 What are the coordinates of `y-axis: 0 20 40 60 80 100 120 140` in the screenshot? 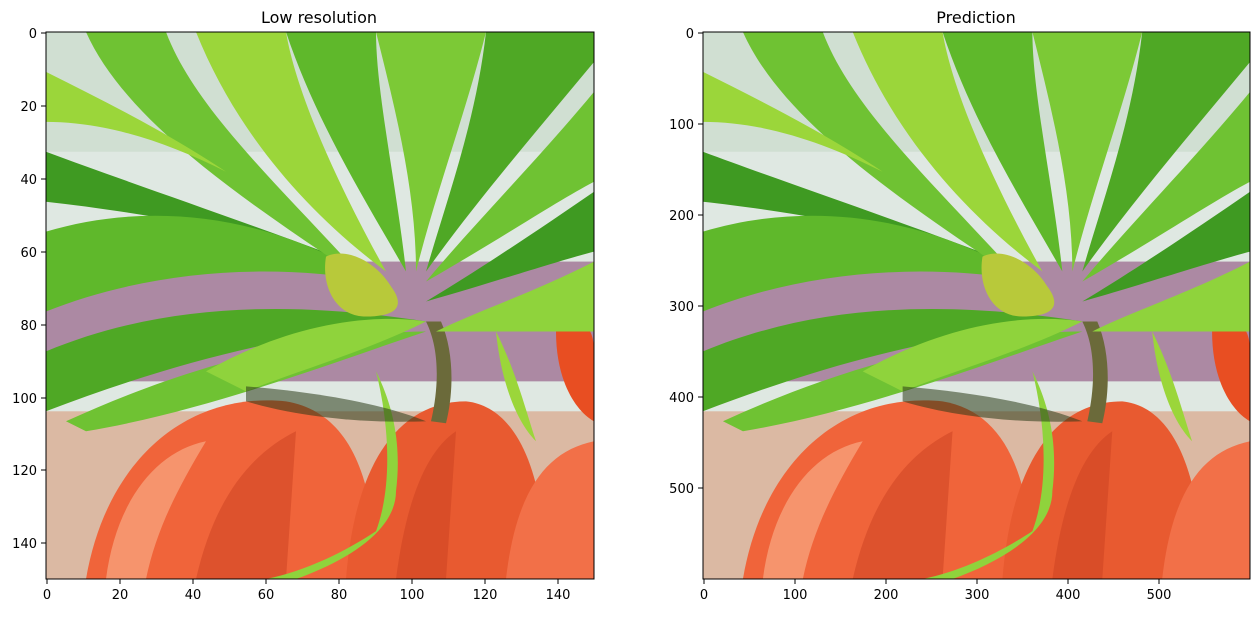 It's located at (29, 289).